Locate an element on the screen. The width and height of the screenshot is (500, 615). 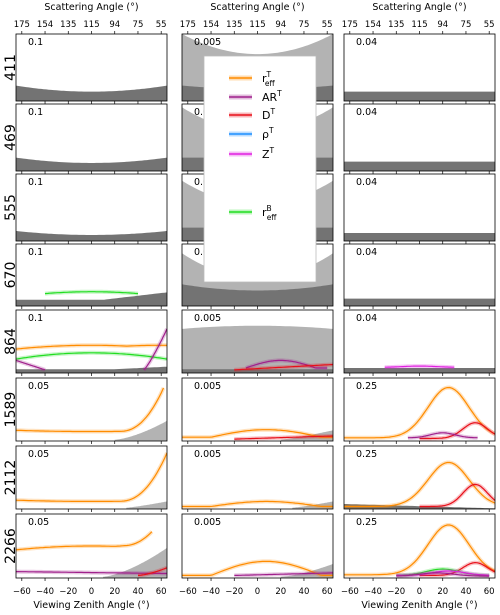
panel-r4-c2 is located at coordinates (419, 342).